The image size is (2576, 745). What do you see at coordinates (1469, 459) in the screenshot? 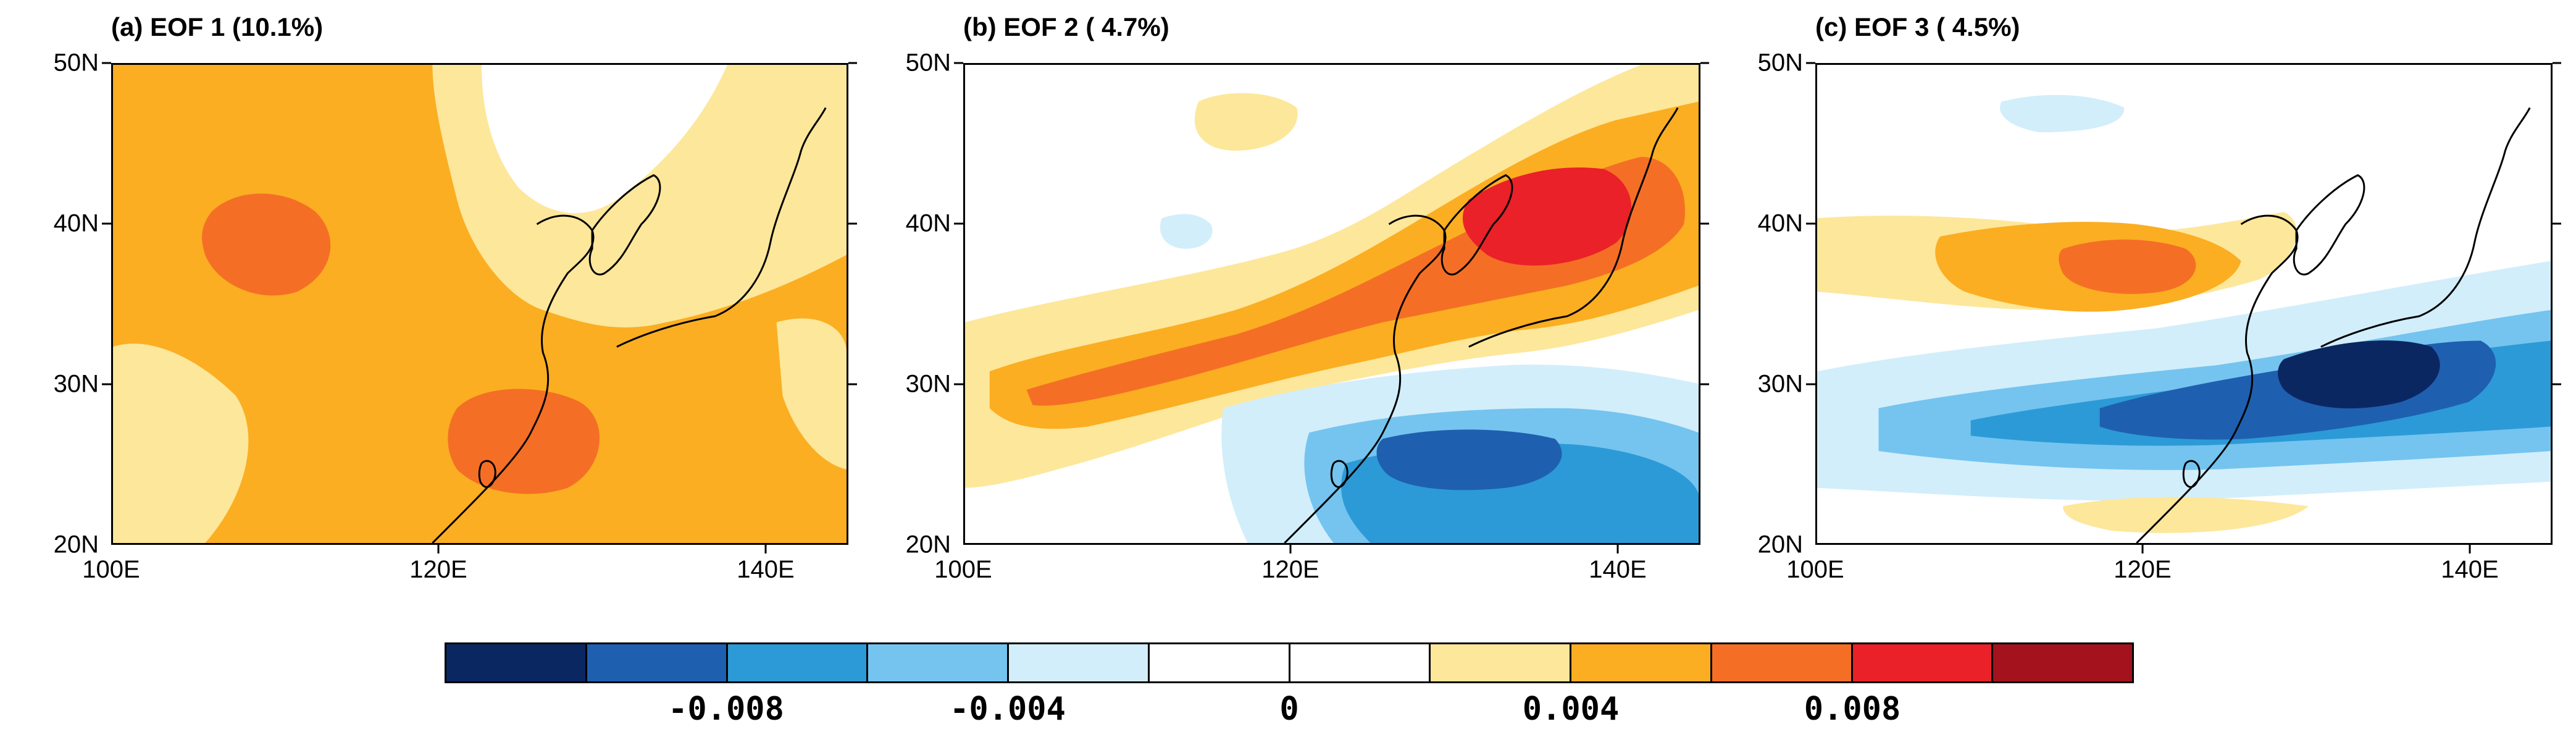
I see `field-dark-blue-center` at bounding box center [1469, 459].